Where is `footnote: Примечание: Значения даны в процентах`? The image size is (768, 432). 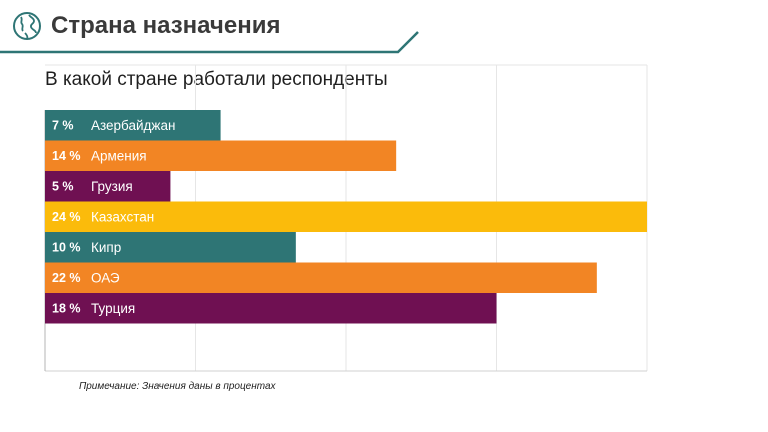
footnote: Примечание: Значения даны в процентах is located at coordinates (177, 386).